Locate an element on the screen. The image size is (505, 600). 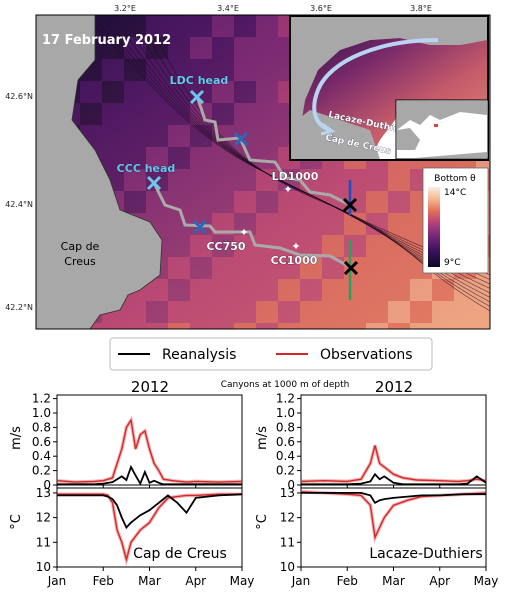
cc1000-star: ✦ is located at coordinates (295, 246).